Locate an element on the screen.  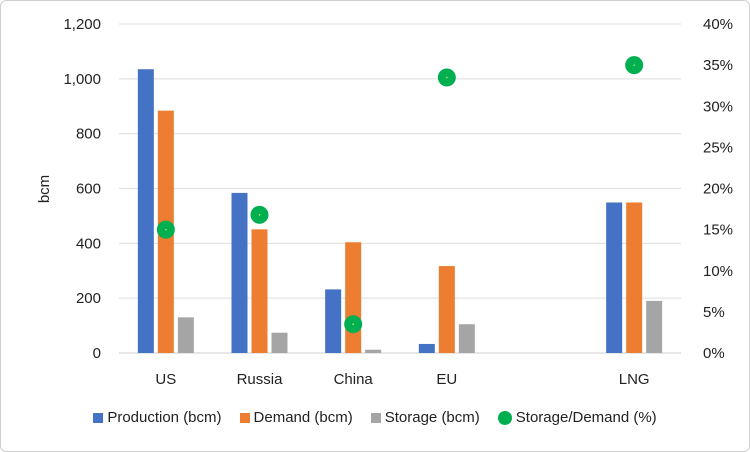
y-tick-label: 200 is located at coordinates (88, 298).